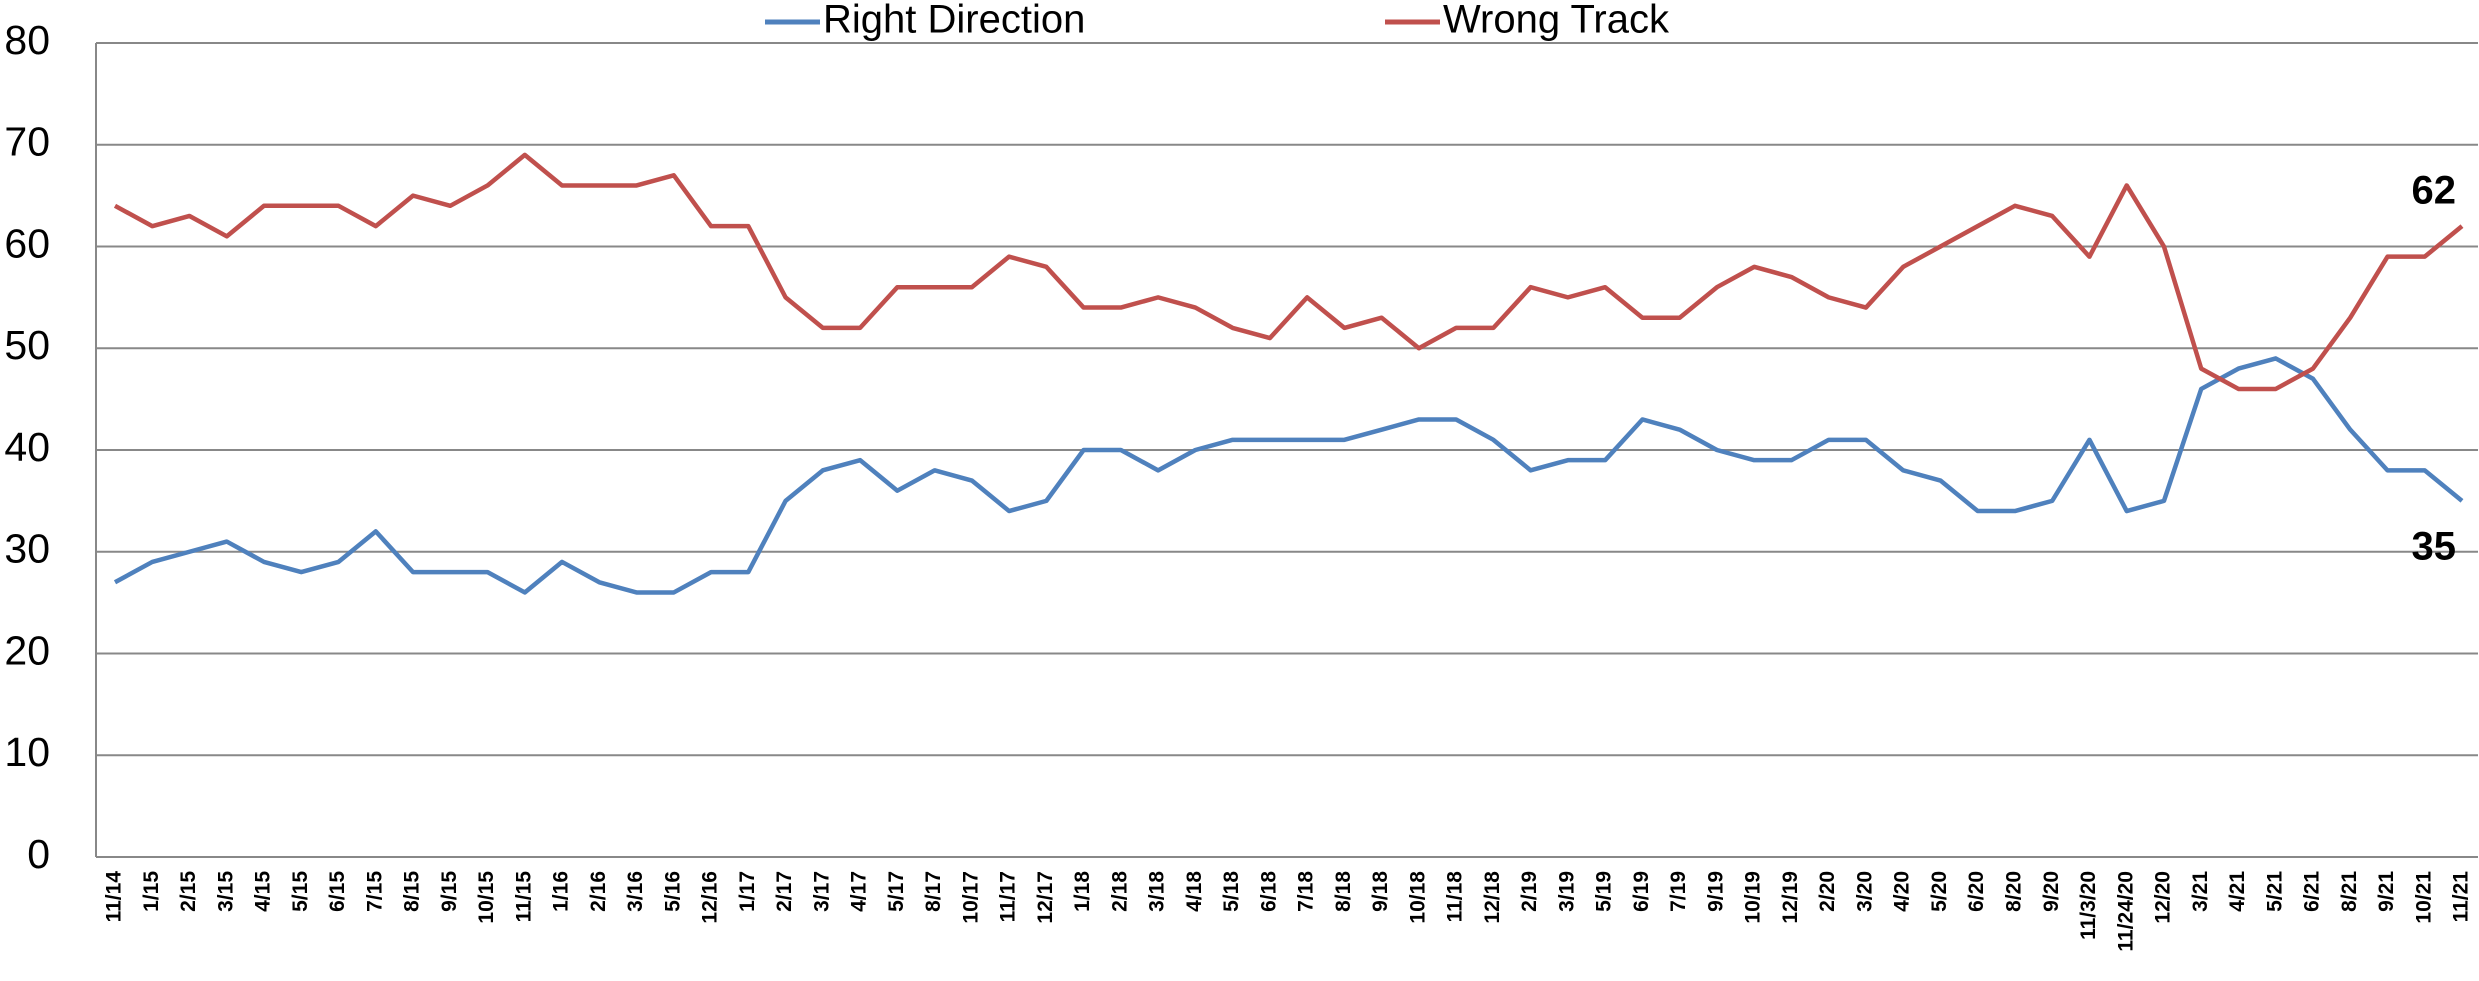 Image resolution: width=2479 pixels, height=981 pixels. Describe the element at coordinates (2434, 546) in the screenshot. I see `data-label: 35` at that location.